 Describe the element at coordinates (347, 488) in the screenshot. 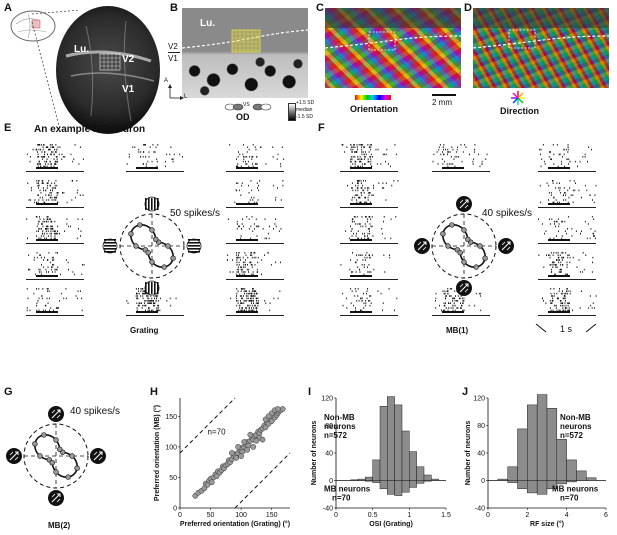

I see `series-label-mb: MB neurons` at that location.